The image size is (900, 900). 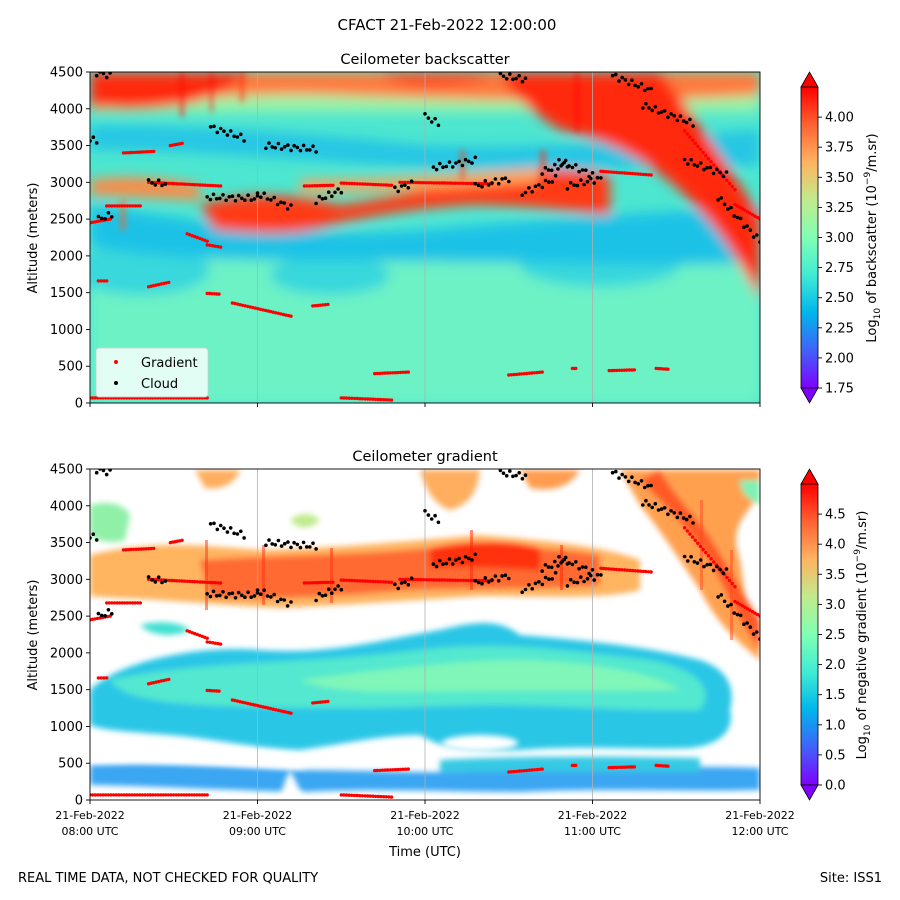 I want to click on x-tick-label-date: 21-Feb-2022, so click(x=257, y=815).